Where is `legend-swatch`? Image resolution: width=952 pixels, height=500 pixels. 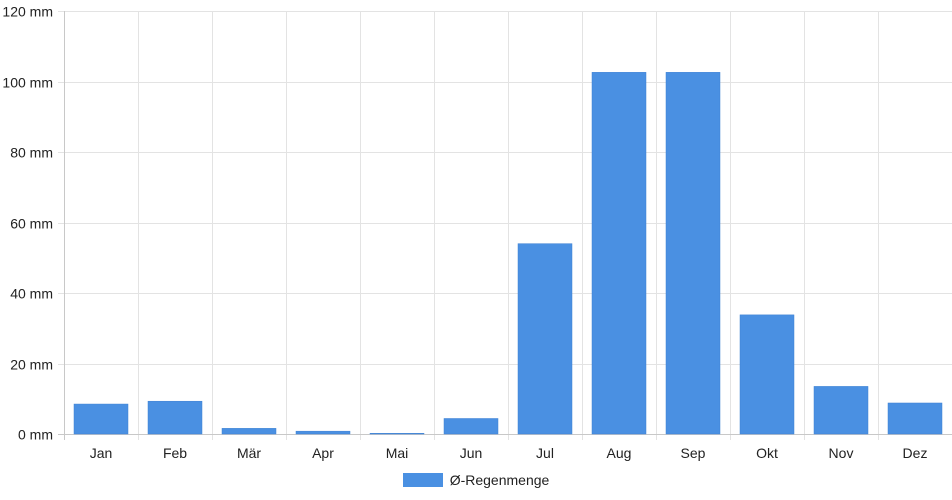
legend-swatch is located at coordinates (422, 480).